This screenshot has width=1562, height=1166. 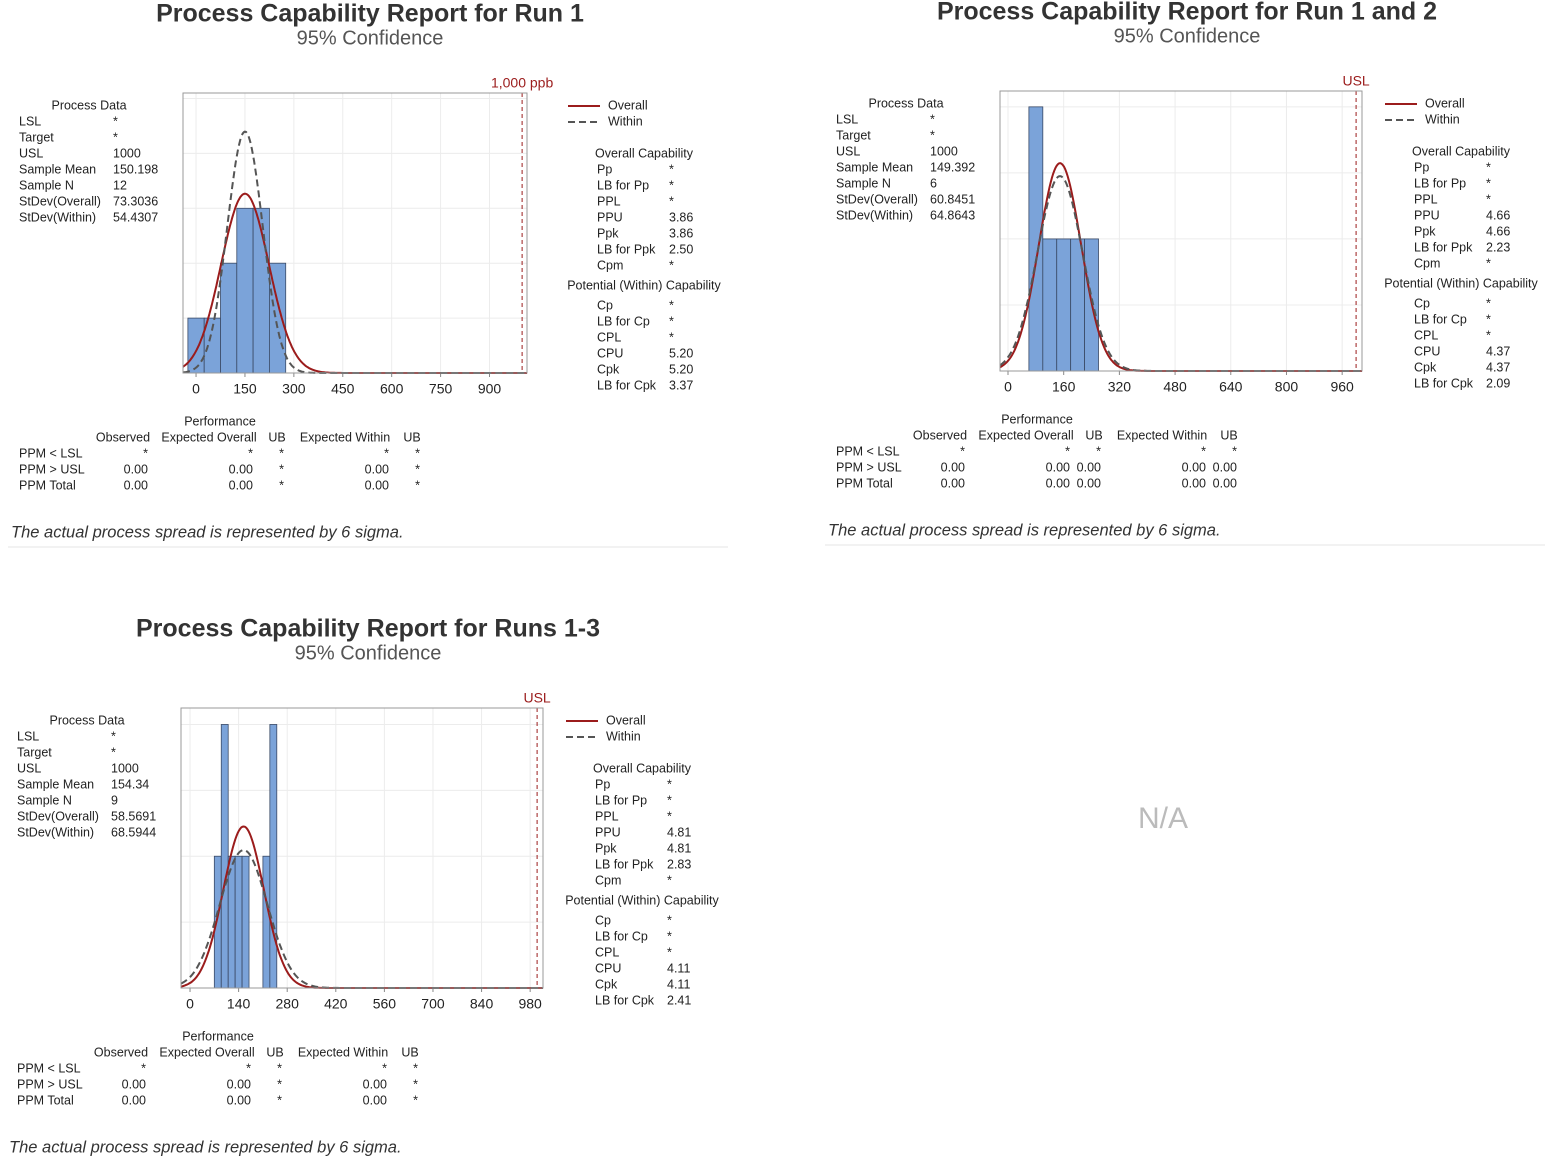 I want to click on legend-label: Within, so click(x=625, y=121).